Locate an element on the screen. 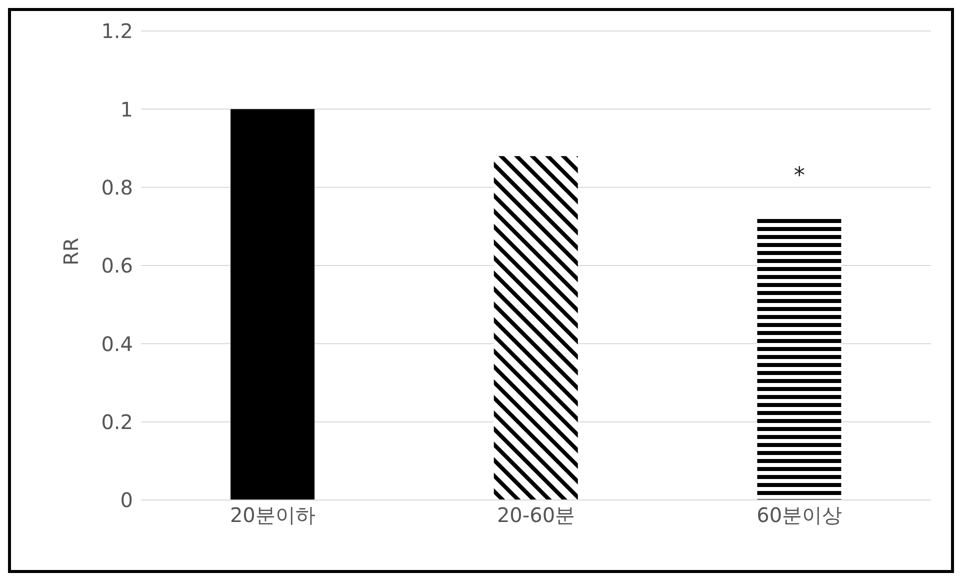 Image resolution: width=968 pixels, height=585 pixels. x-tick-label: 20-60분 is located at coordinates (536, 515).